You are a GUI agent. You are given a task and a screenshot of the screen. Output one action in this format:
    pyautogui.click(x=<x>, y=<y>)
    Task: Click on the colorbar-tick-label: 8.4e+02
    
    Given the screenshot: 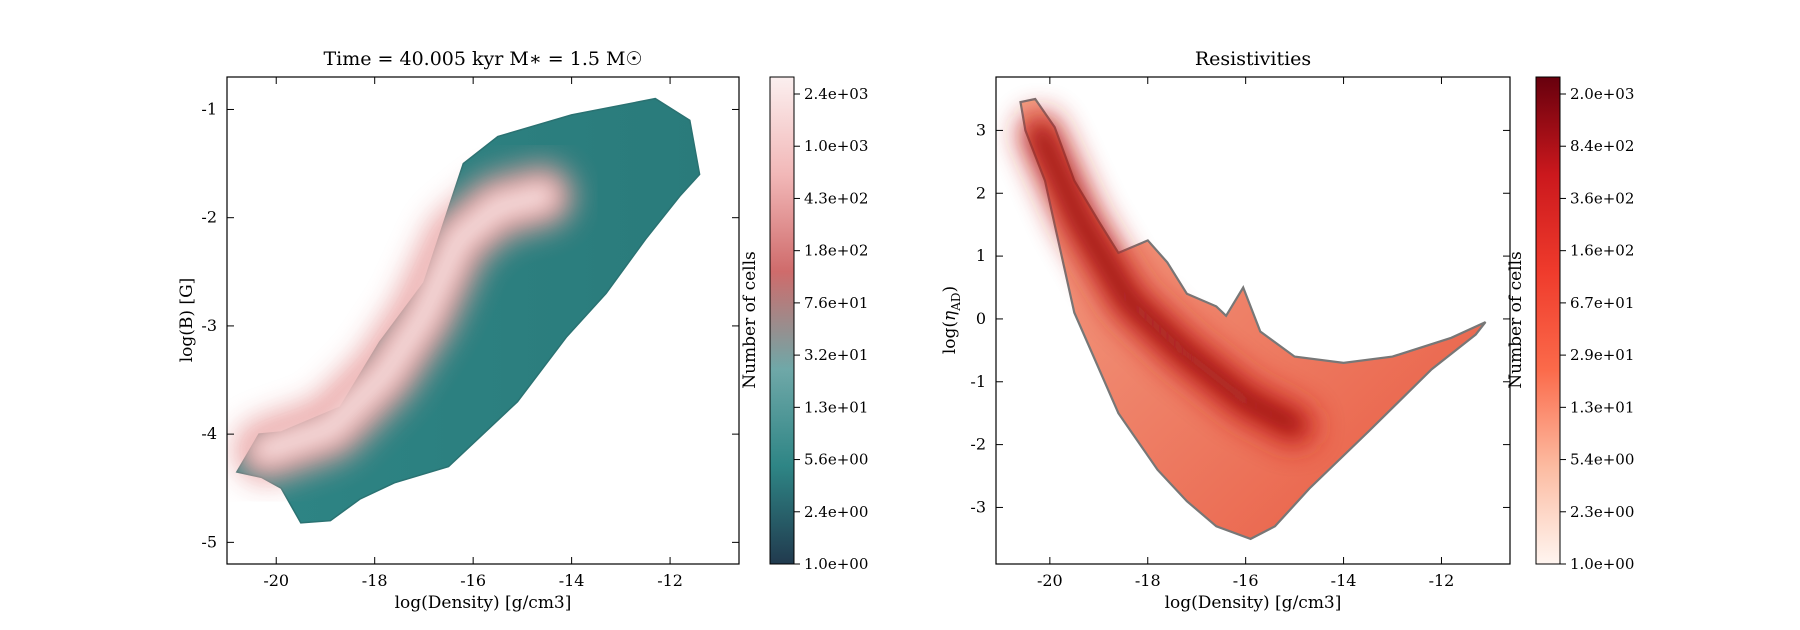 What is the action you would take?
    pyautogui.click(x=1602, y=146)
    